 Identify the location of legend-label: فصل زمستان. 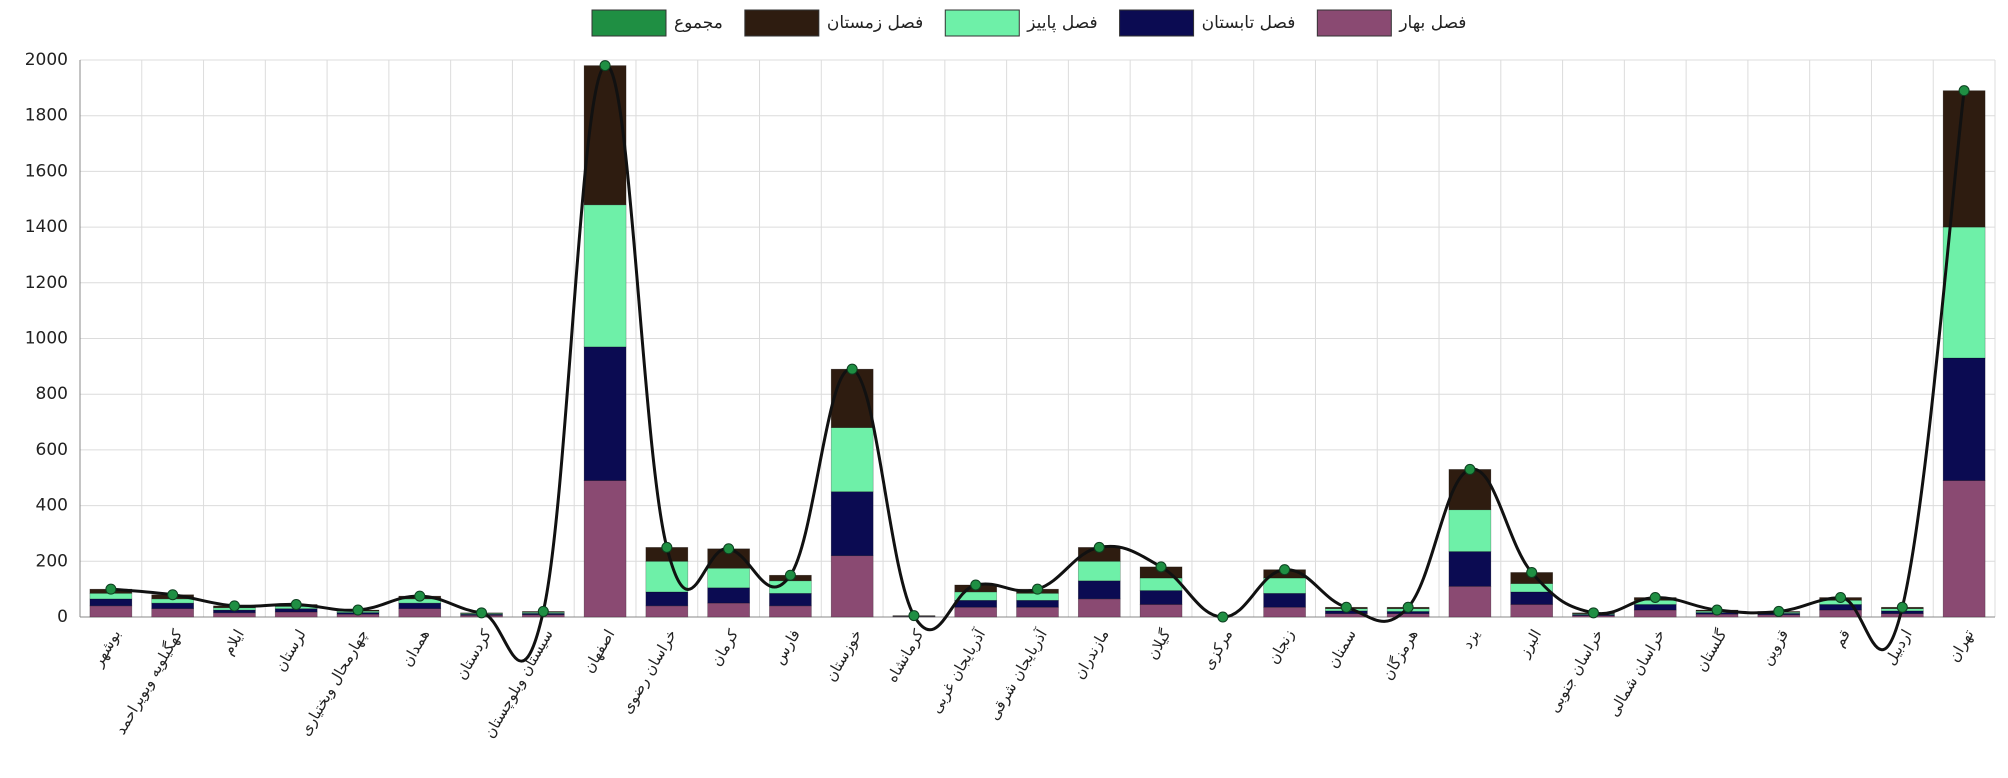
(875, 23).